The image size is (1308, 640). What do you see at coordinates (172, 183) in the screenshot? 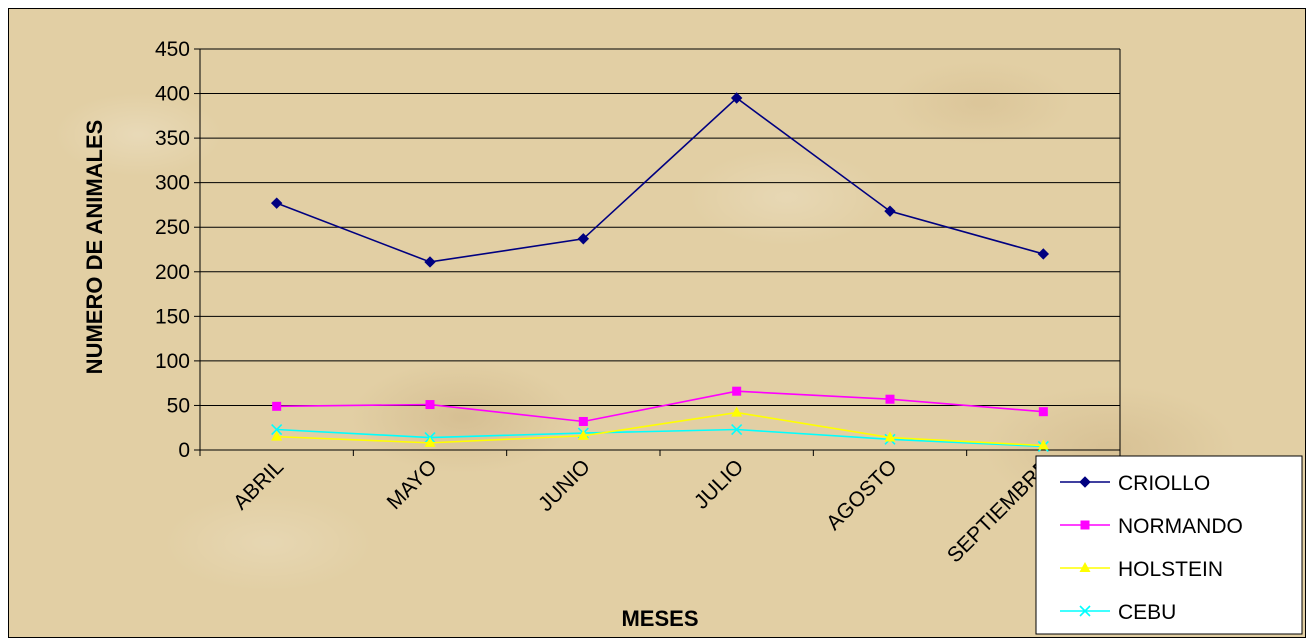
I see `y-tick-label: 300` at bounding box center [172, 183].